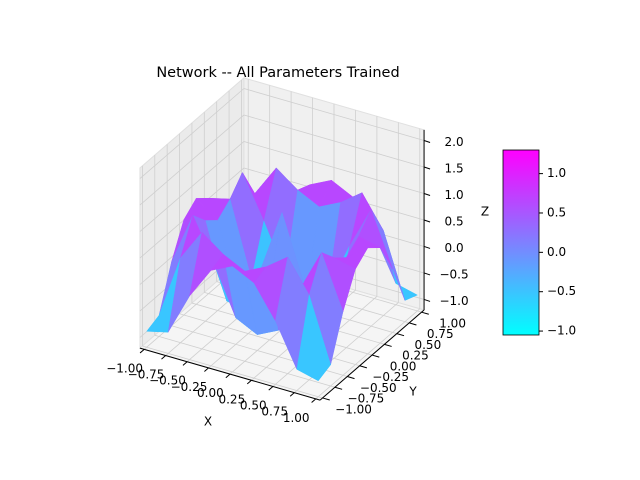 This screenshot has height=480, width=640. I want to click on x-axis-line, so click(230, 374).